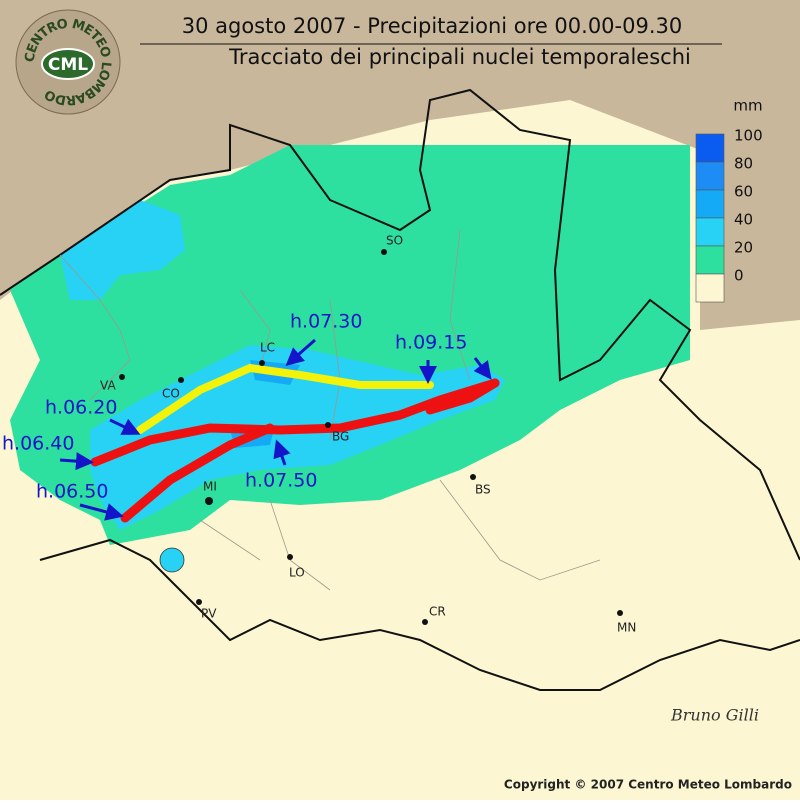 The width and height of the screenshot is (800, 804). What do you see at coordinates (209, 614) in the screenshot?
I see `city-label: PV` at bounding box center [209, 614].